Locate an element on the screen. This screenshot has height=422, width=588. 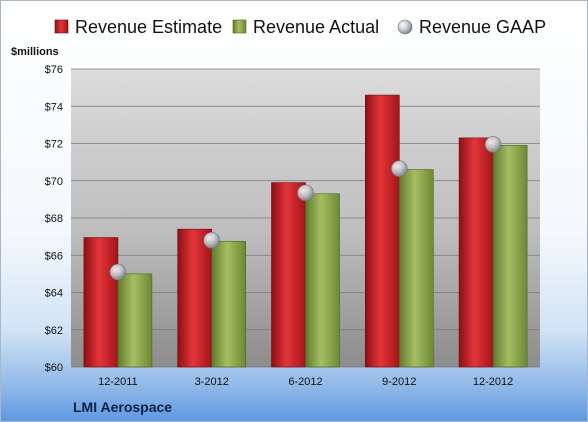
legend-label: Revenue GAAP is located at coordinates (482, 27).